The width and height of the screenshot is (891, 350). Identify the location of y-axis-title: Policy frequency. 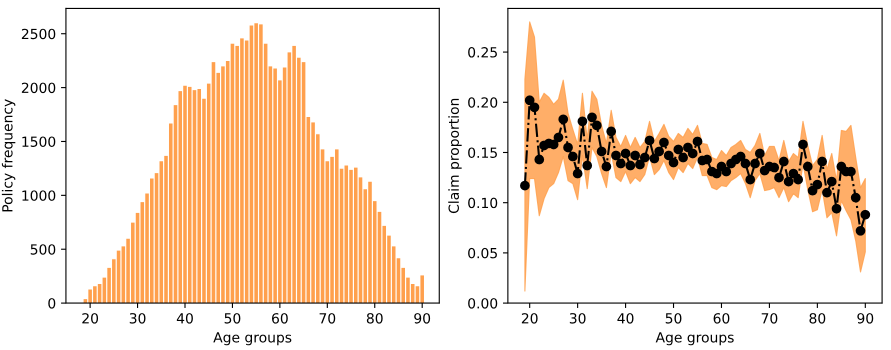
(9, 155).